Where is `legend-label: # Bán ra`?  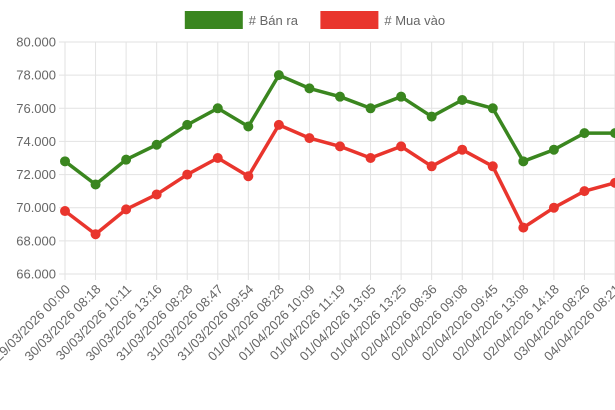
legend-label: # Bán ra is located at coordinates (274, 20).